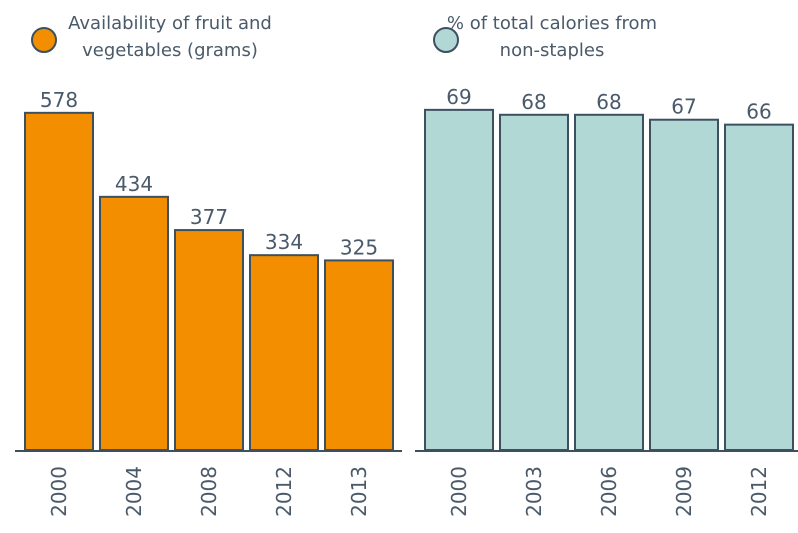  I want to click on value-label: 334, so click(284, 242).